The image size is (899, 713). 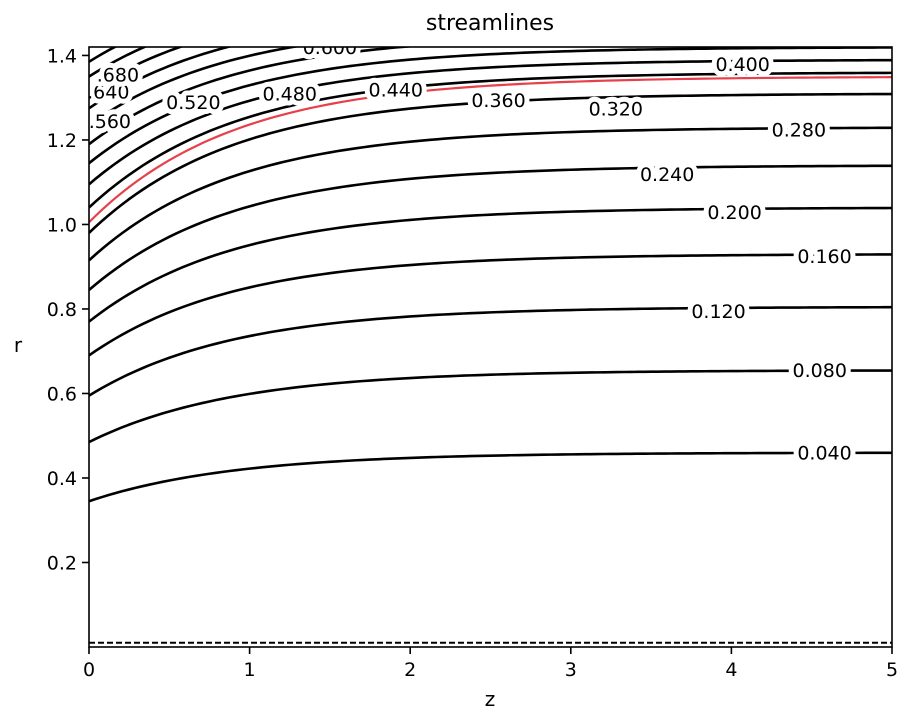 I want to click on x-axis-label: z, so click(x=490, y=699).